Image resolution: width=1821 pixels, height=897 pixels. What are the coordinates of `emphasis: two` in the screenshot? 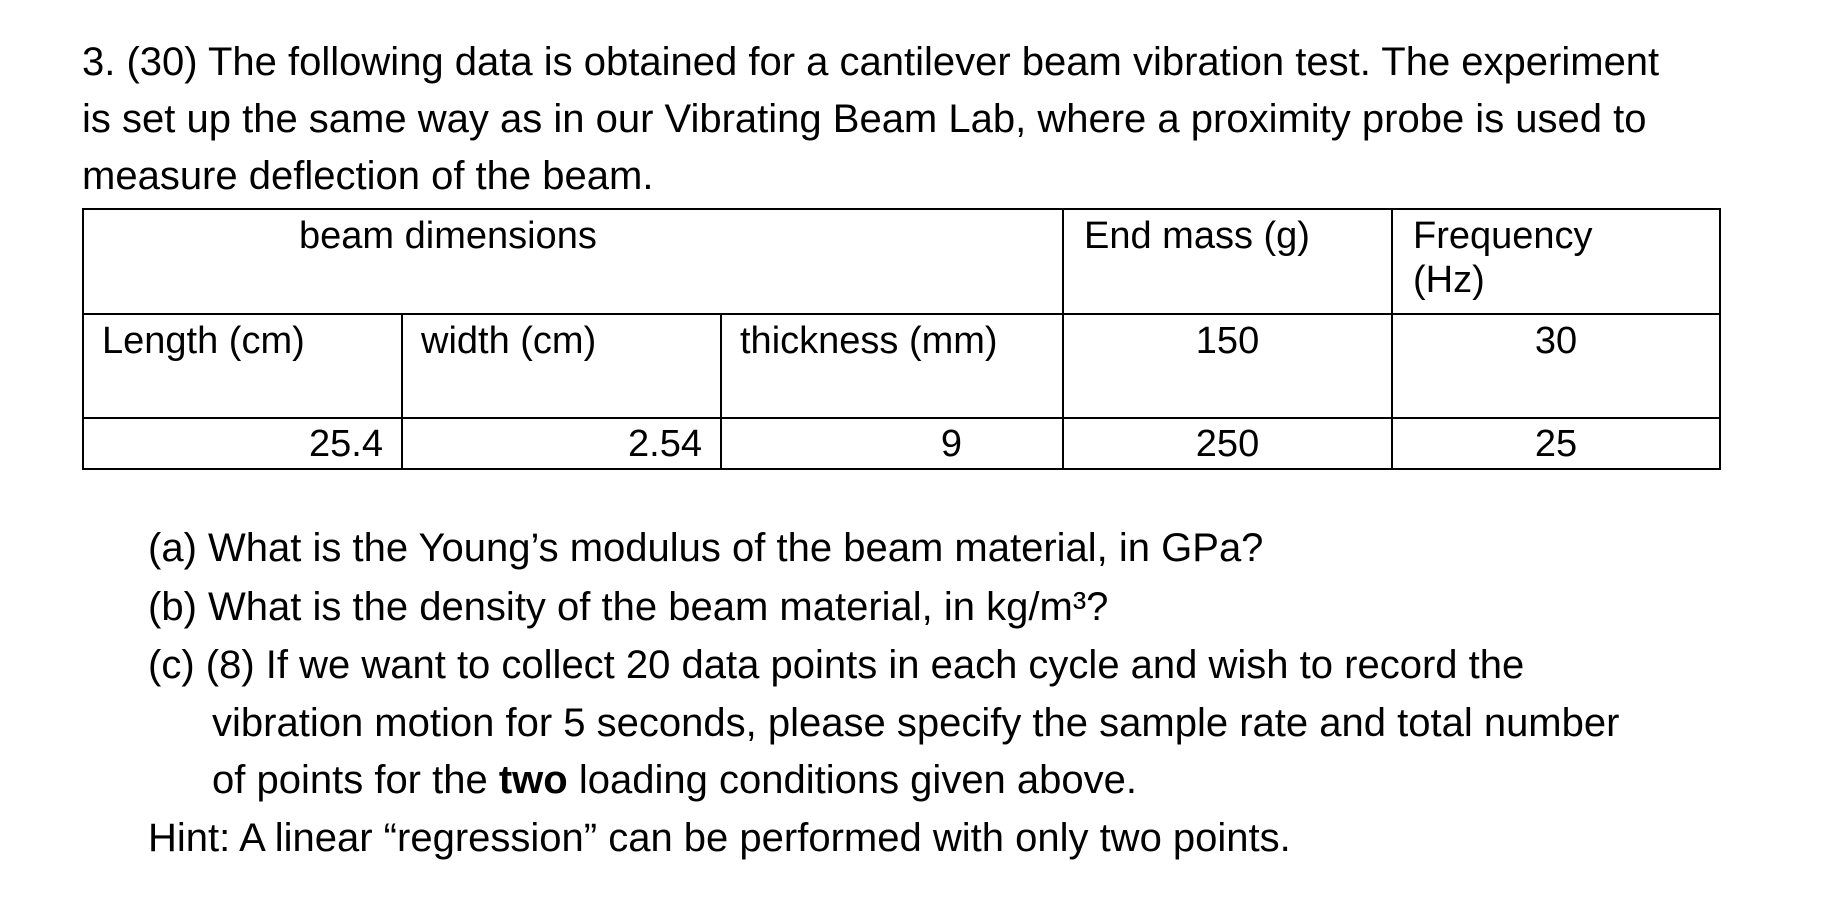 It's located at (533, 780).